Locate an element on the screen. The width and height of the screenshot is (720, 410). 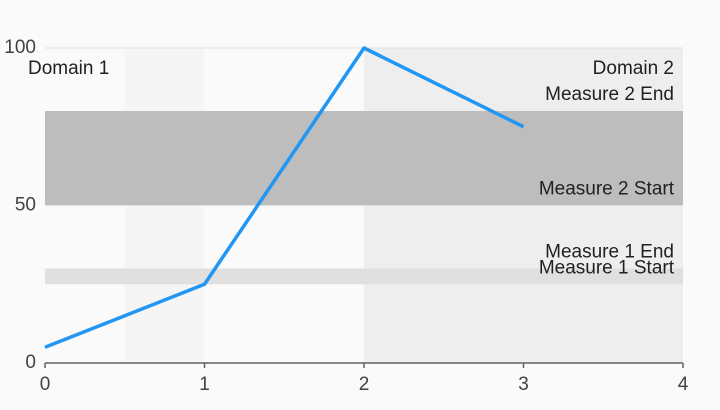
x-tick-label: 0 is located at coordinates (45, 384).